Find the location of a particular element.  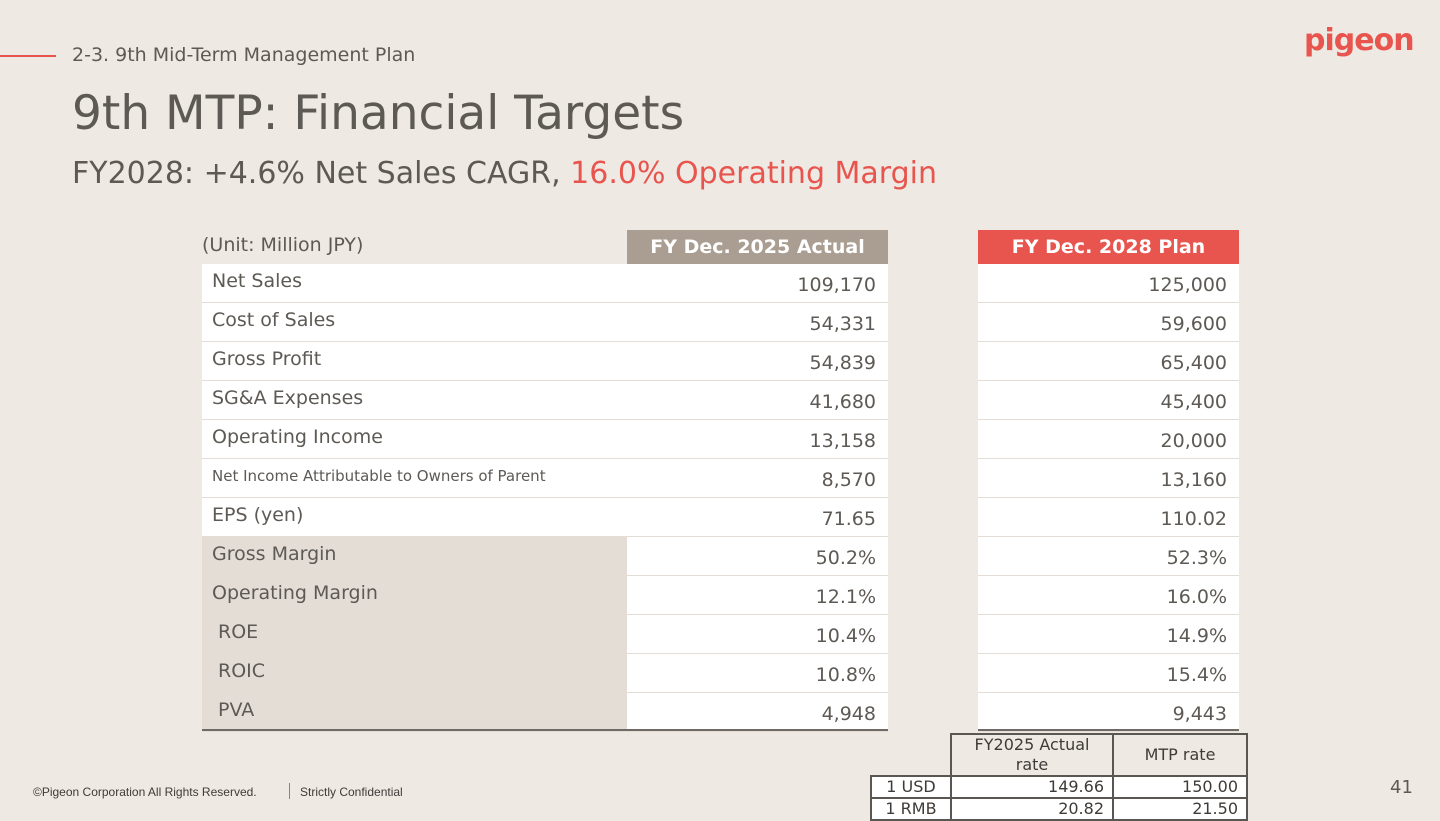

page-number: 41 is located at coordinates (1401, 787).